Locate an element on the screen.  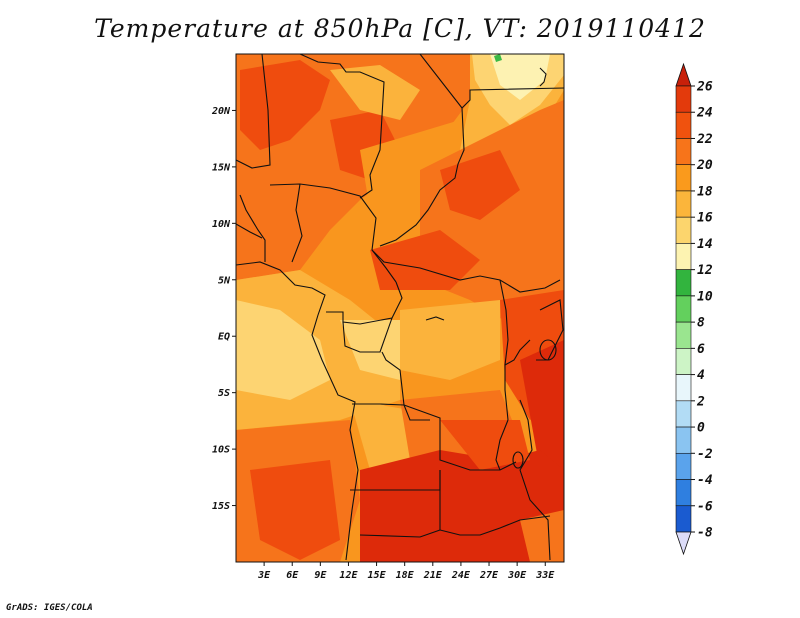
colorbar-level-label: 24 is located at coordinates (704, 113).